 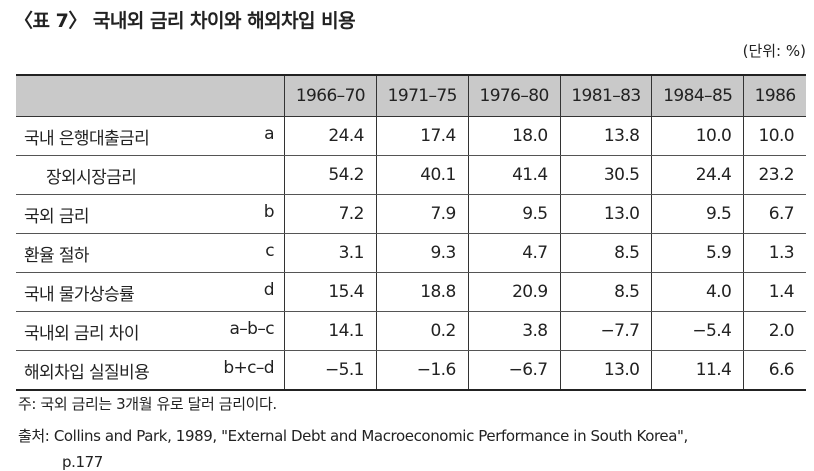 I want to click on header-row: 1966–70 1971–75 1976–80 1981–83 1984–85 1986, so click(x=411, y=95).